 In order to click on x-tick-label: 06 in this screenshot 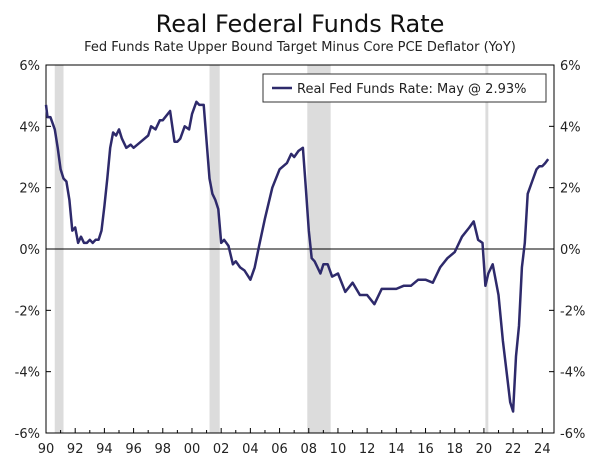, I will do `click(279, 449)`.